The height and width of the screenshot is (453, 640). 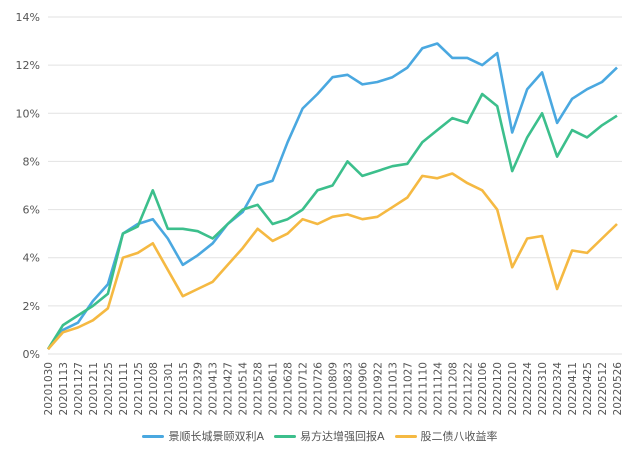 What do you see at coordinates (94, 388) in the screenshot?
I see `x-tick-label: 20201211` at bounding box center [94, 388].